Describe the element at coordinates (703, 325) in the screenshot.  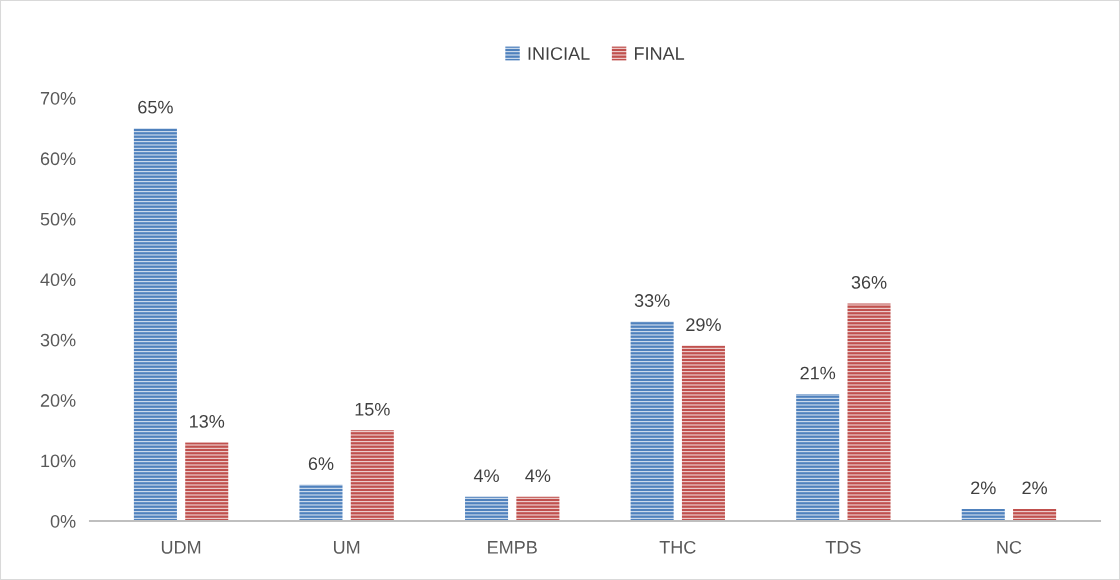
I see `data-label: 29%` at that location.